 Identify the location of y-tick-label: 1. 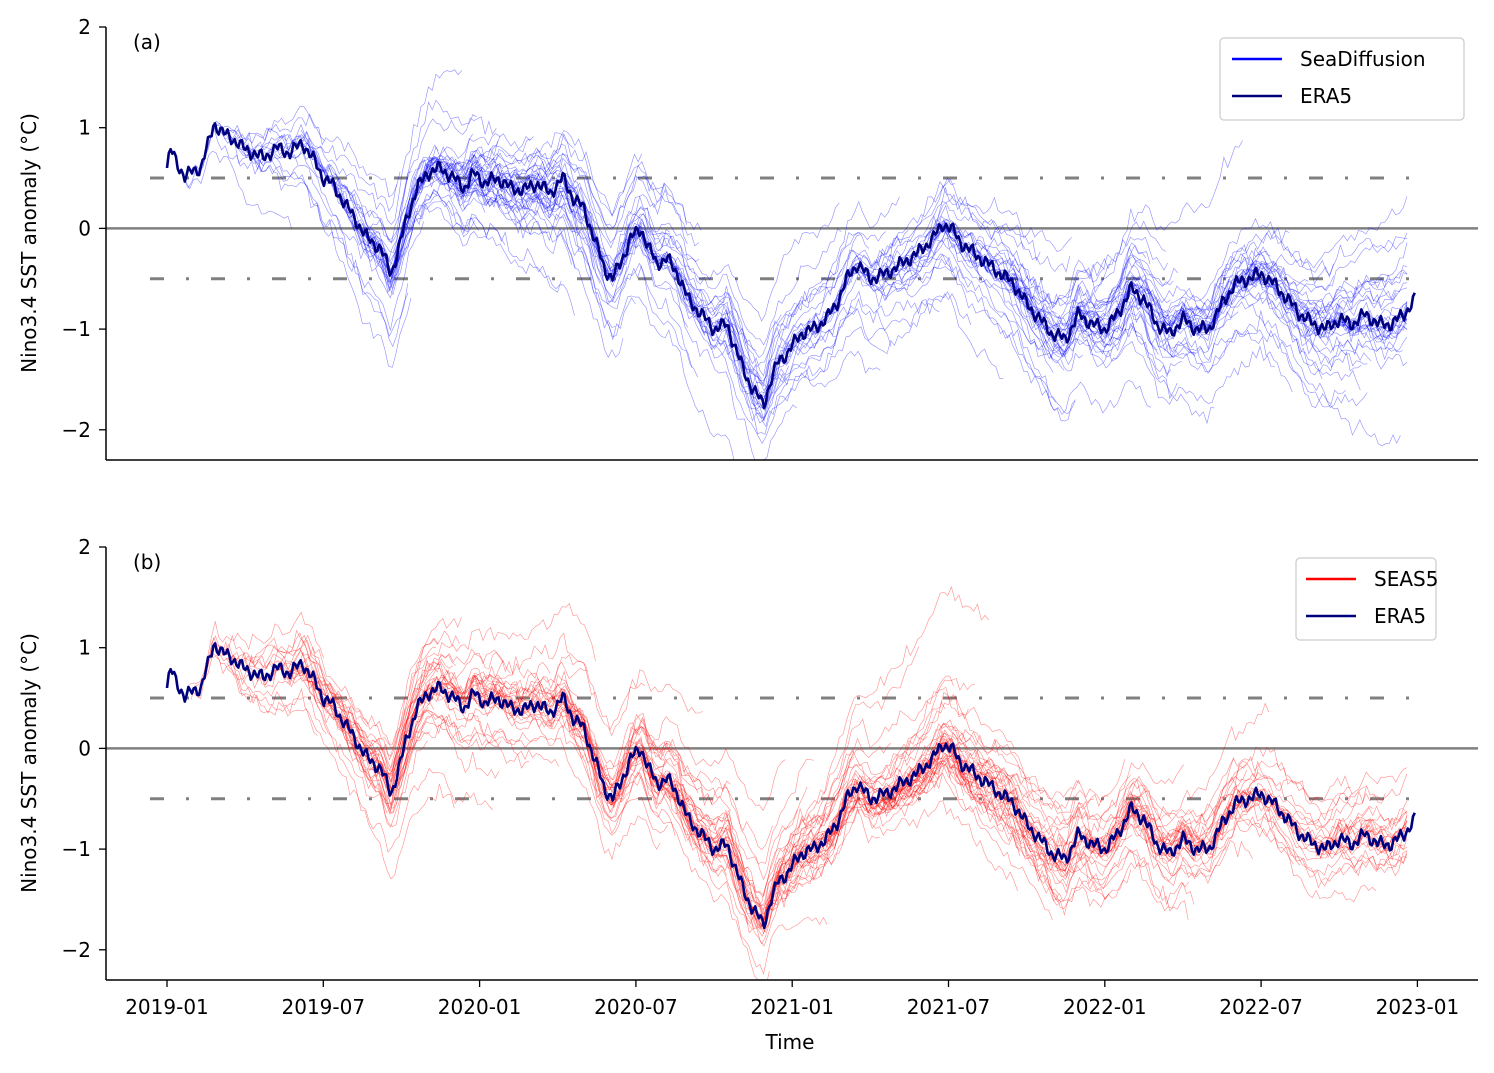
(84, 128).